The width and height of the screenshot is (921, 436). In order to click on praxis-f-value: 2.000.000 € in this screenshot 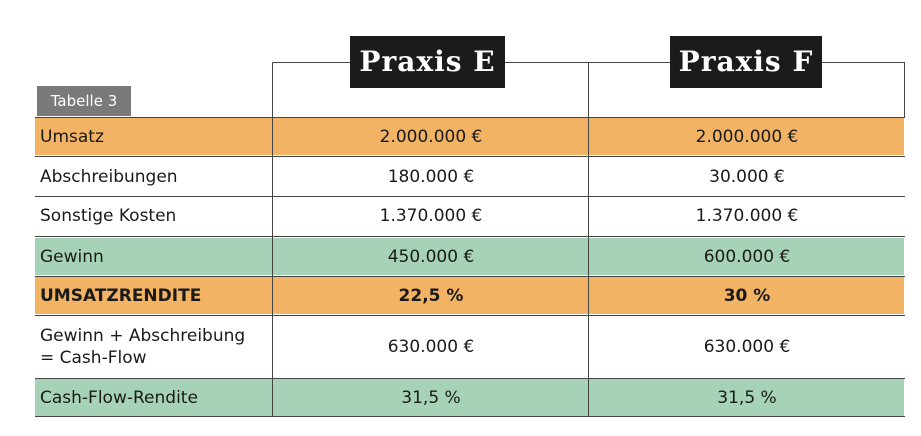, I will do `click(747, 136)`.